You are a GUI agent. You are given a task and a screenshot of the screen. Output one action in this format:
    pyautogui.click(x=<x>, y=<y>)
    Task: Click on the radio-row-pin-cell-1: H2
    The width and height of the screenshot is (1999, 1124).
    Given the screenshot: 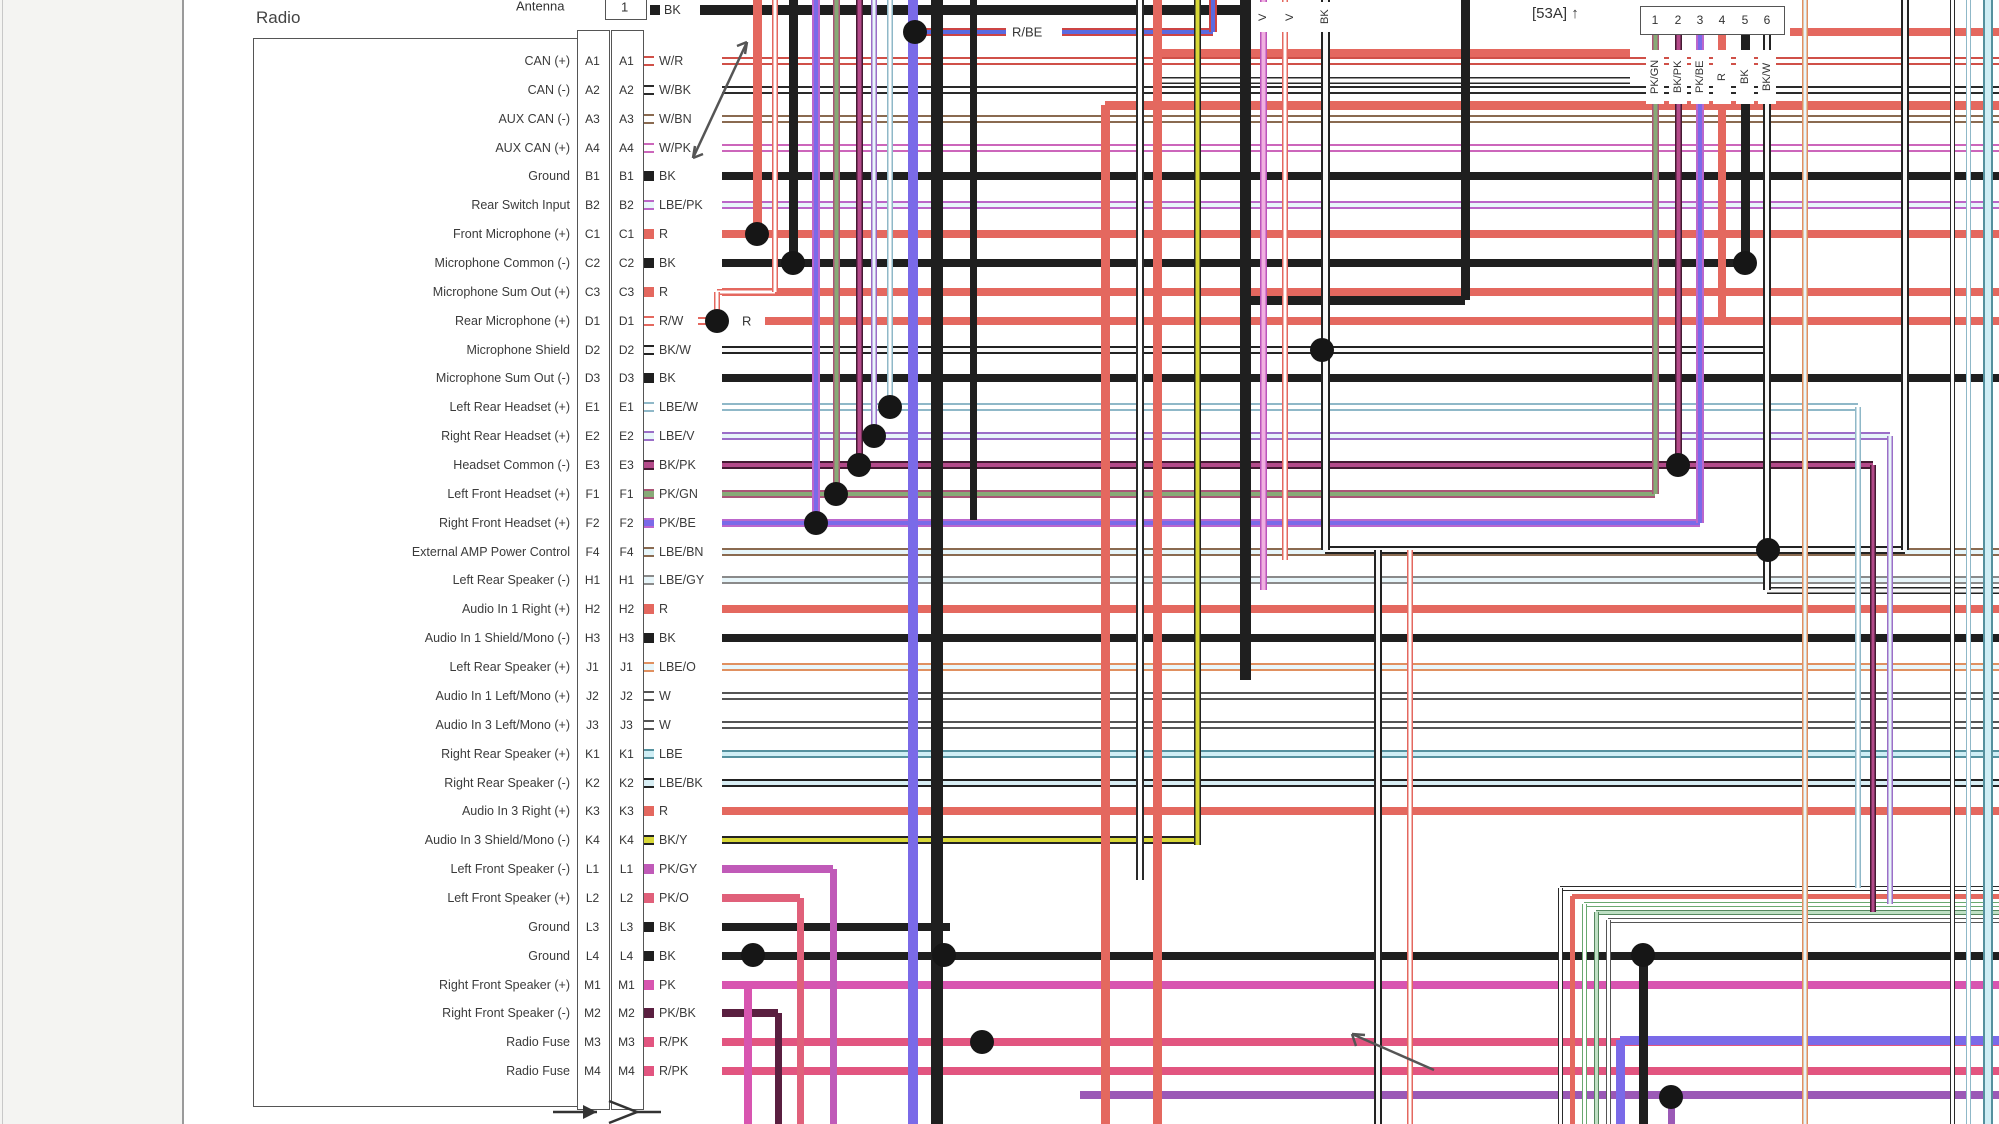 What is the action you would take?
    pyautogui.click(x=592, y=609)
    